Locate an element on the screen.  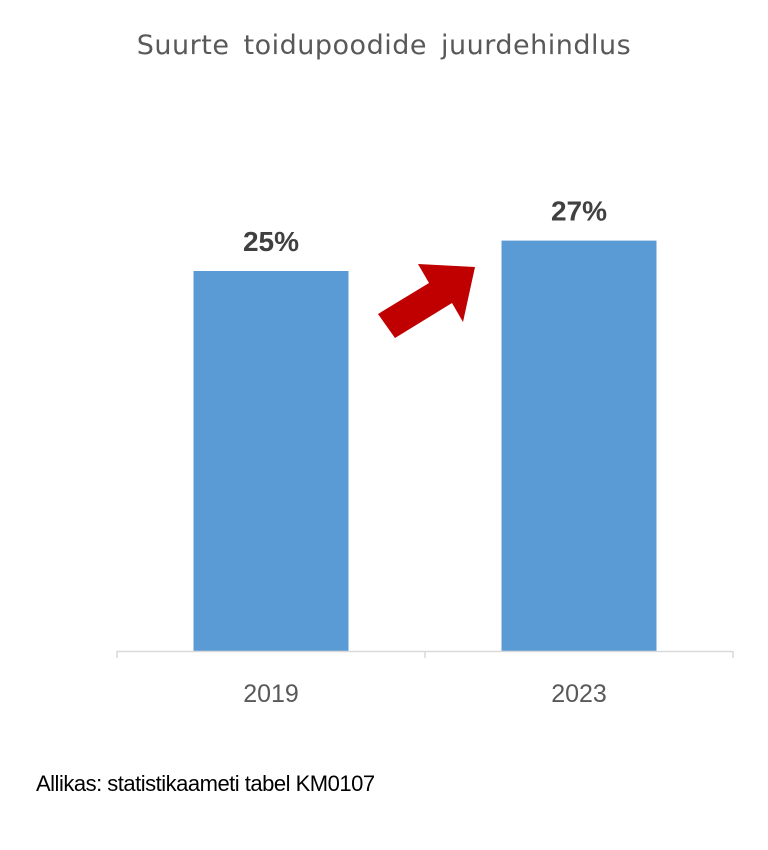
bar-2019 is located at coordinates (271, 461).